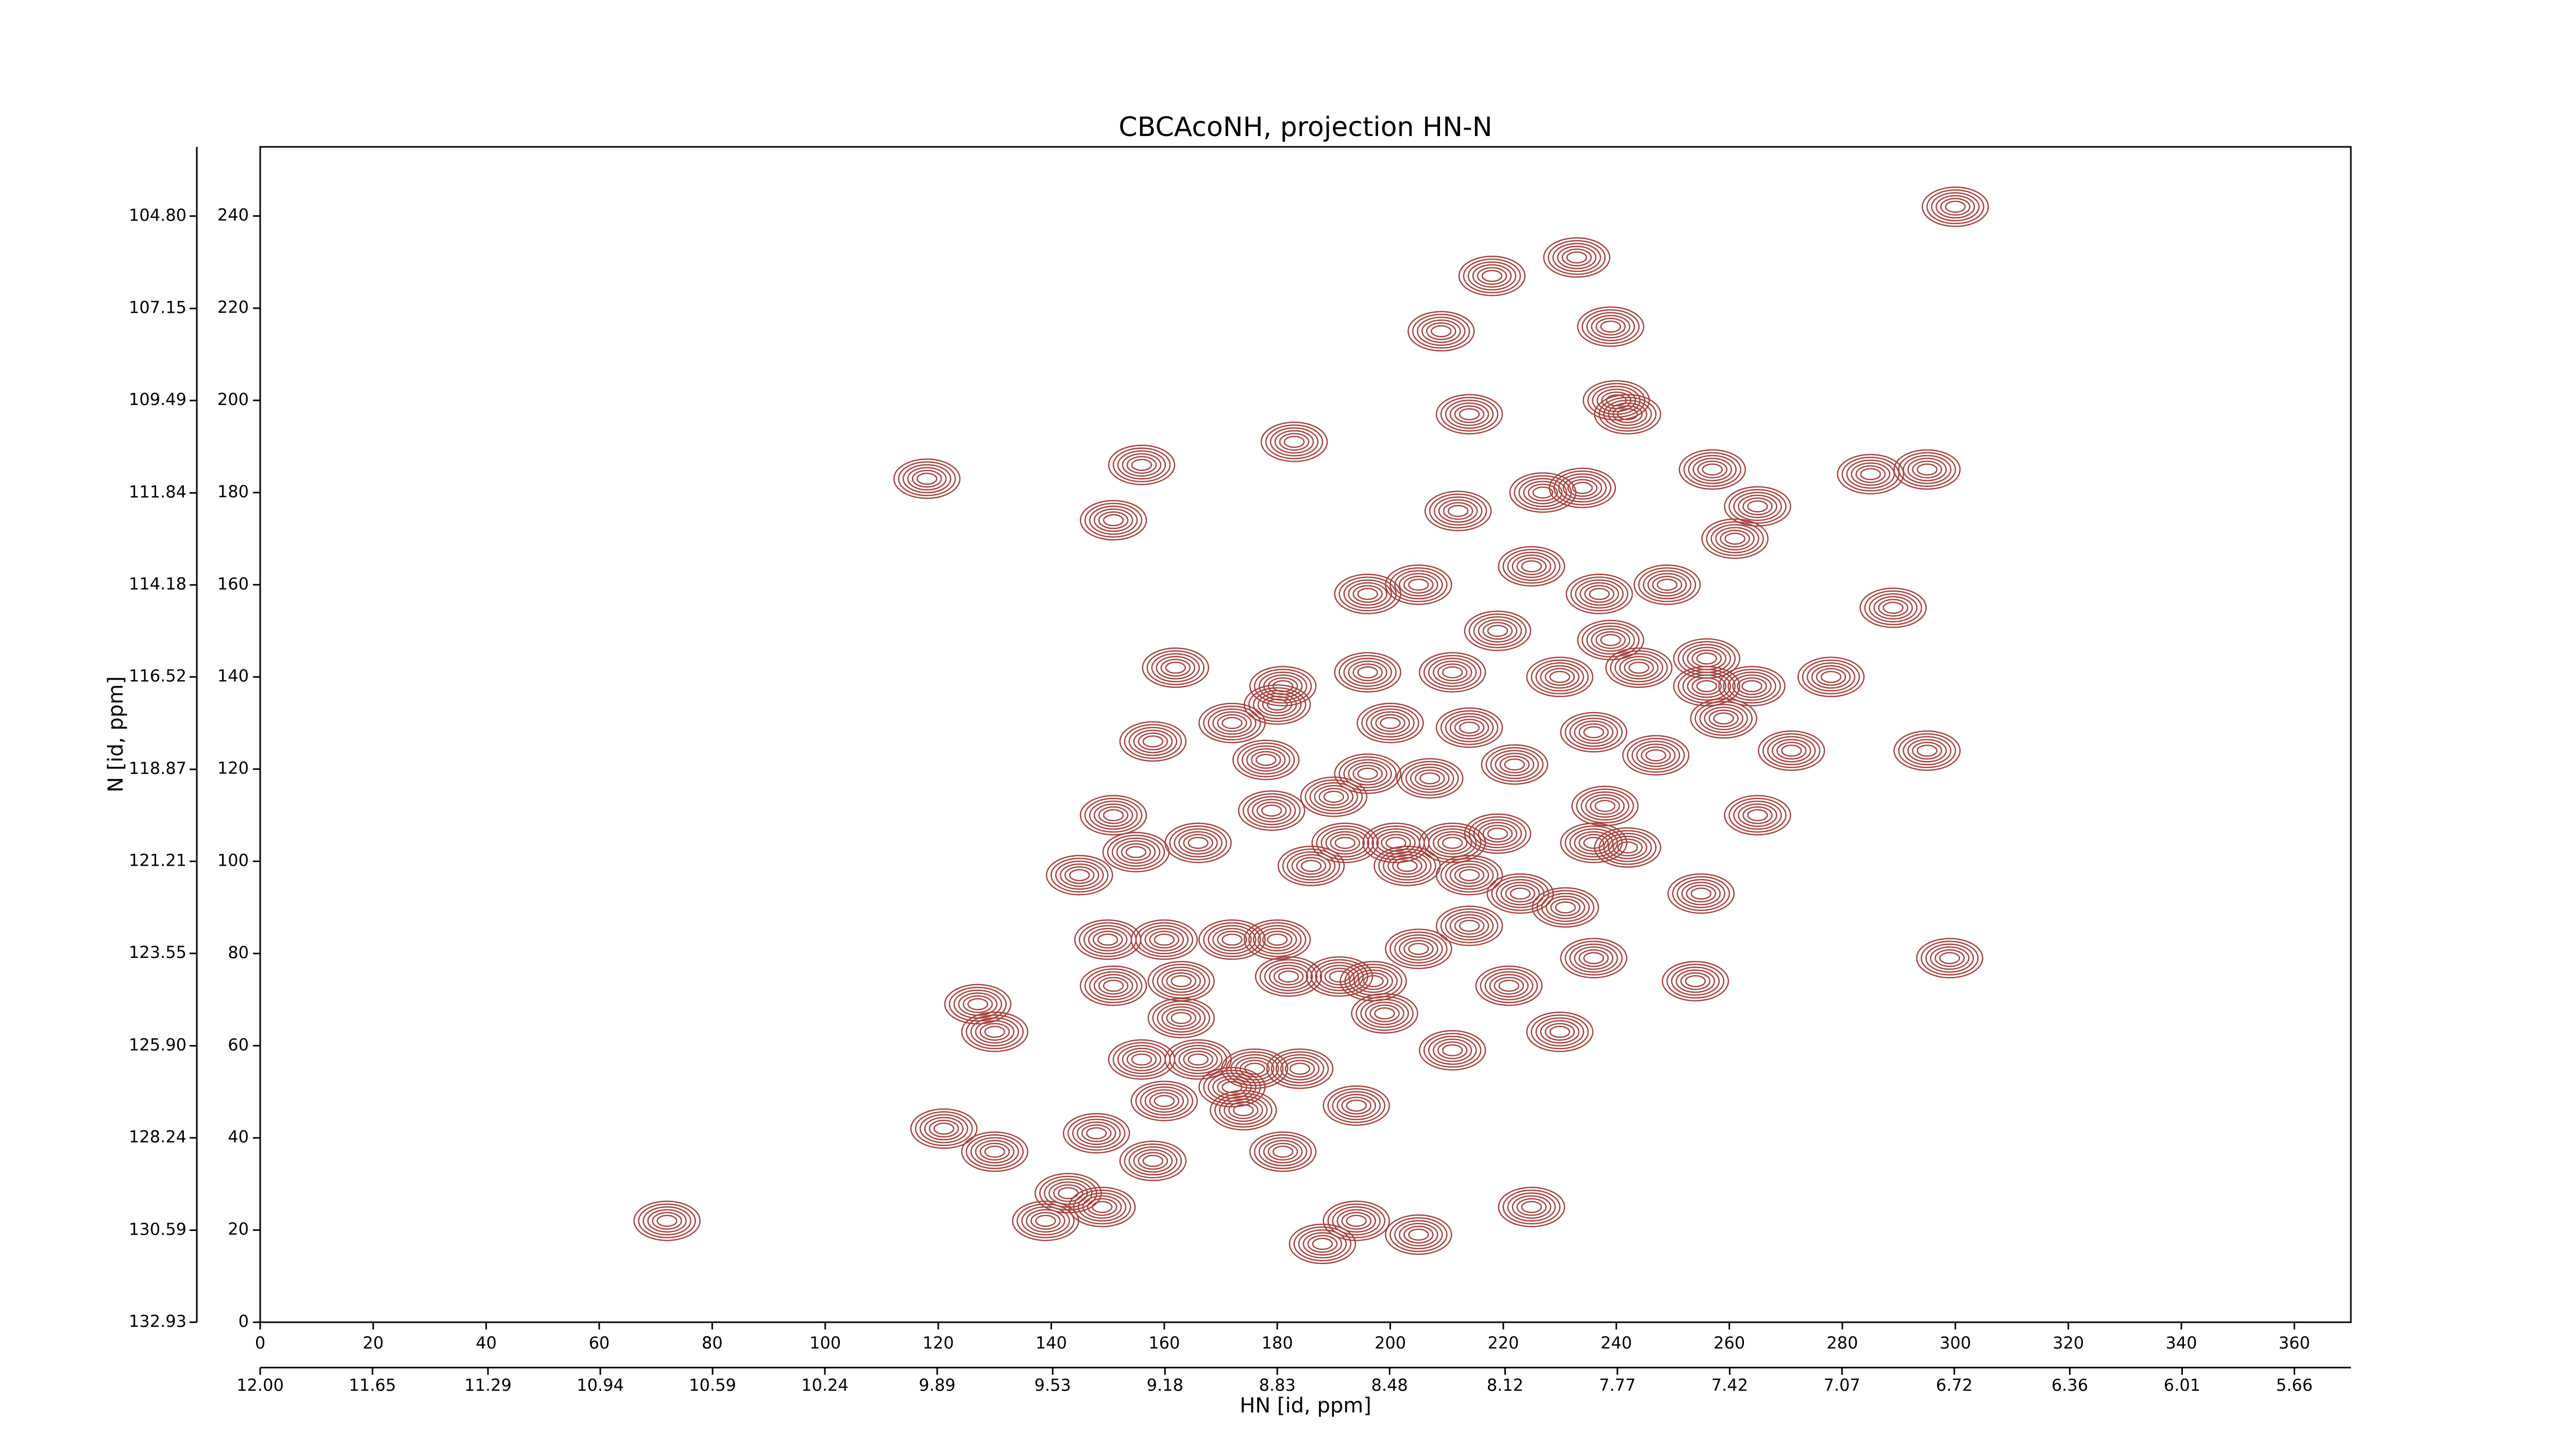 The image size is (2576, 1449). I want to click on x2-tick-label: 11.29, so click(488, 1385).